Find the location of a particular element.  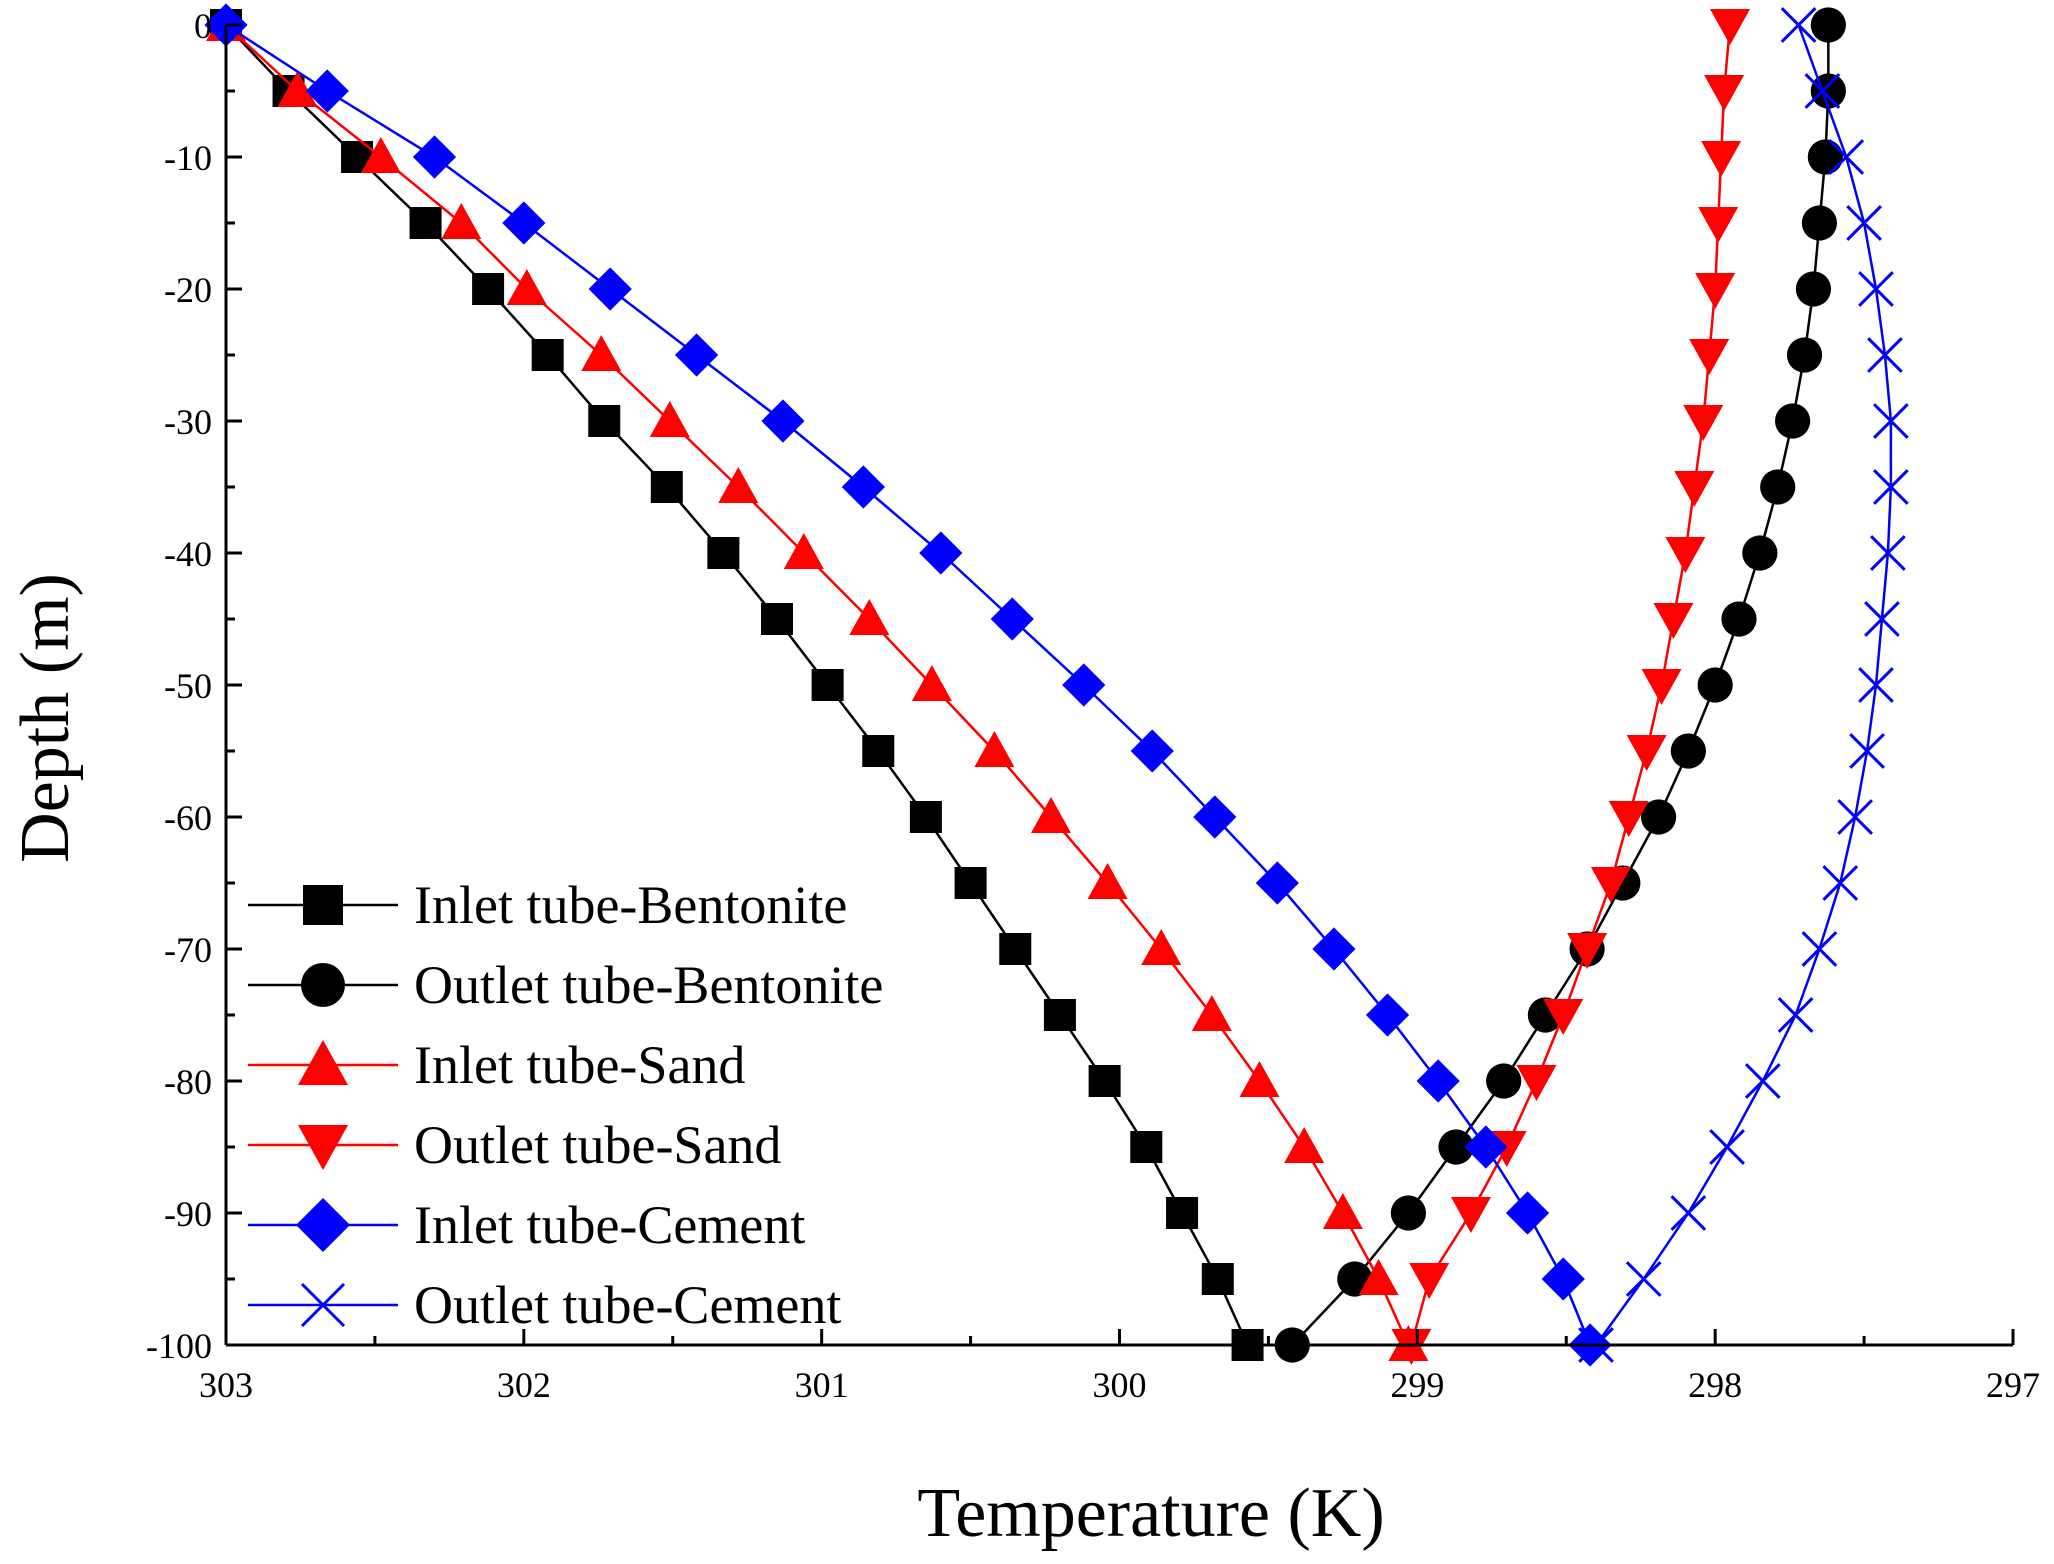

y-tick-label: -40 is located at coordinates (188, 554).